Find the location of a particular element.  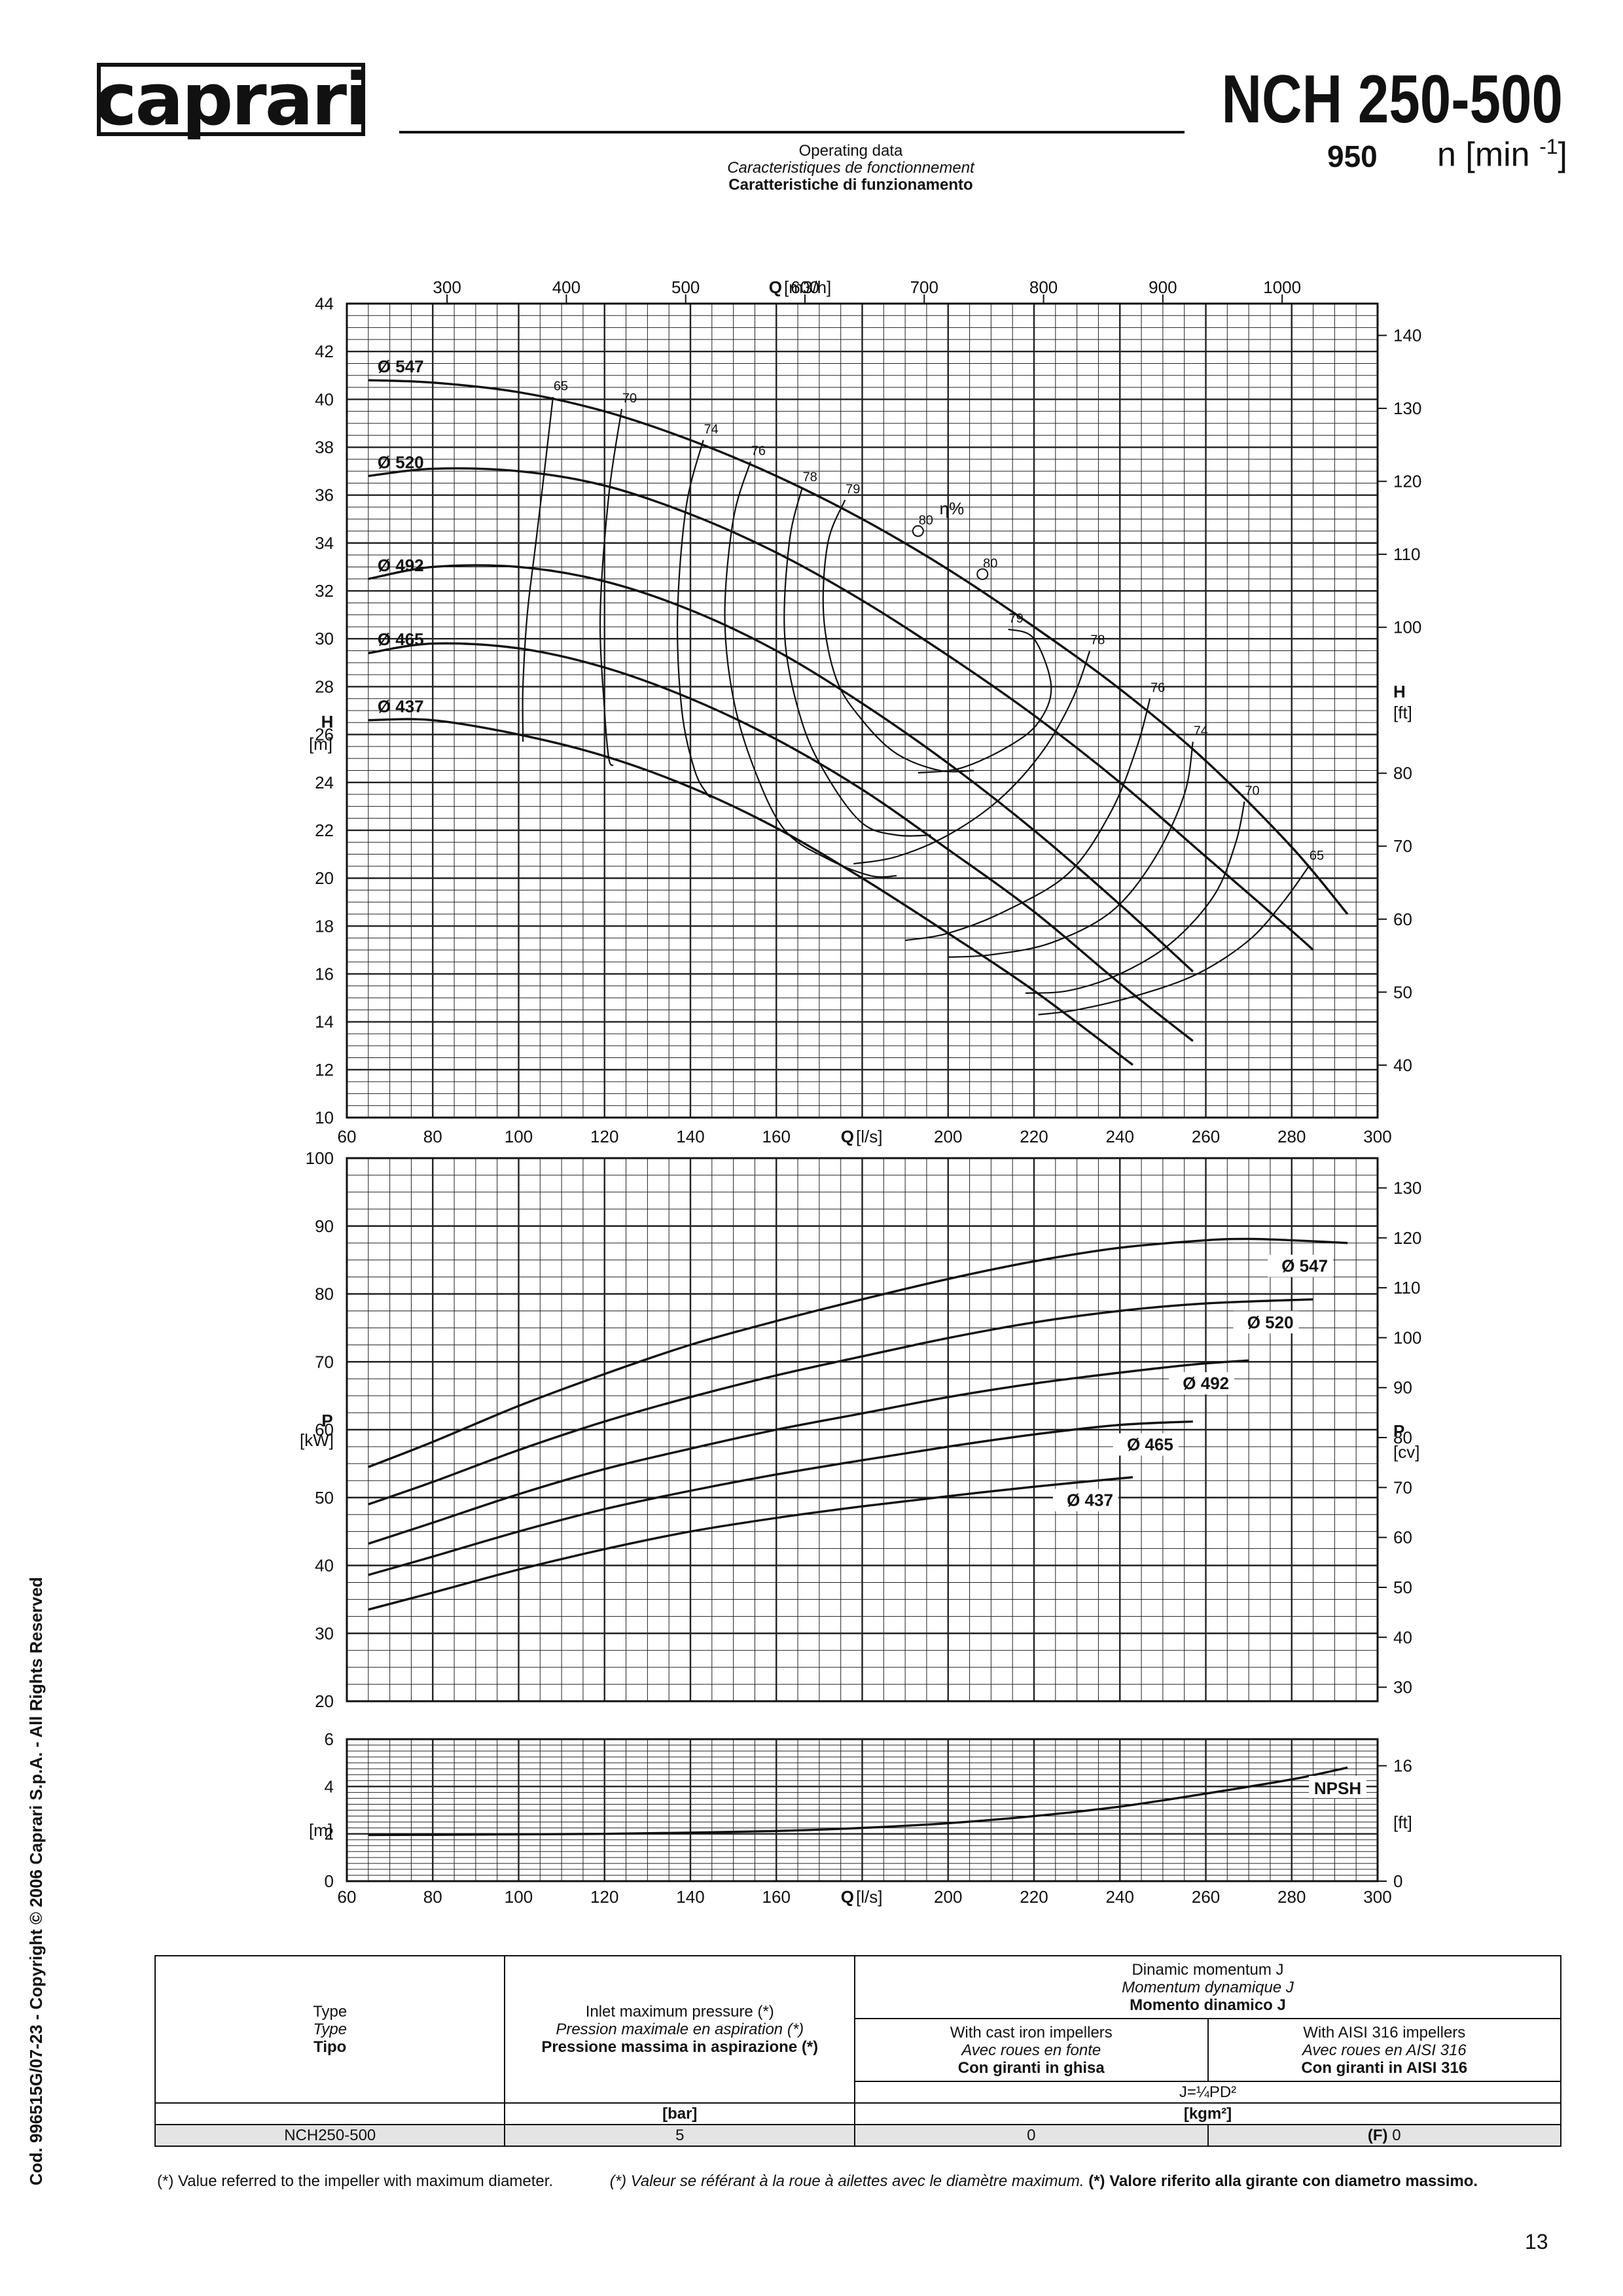

p-y2-tick: 130 is located at coordinates (1407, 1187).